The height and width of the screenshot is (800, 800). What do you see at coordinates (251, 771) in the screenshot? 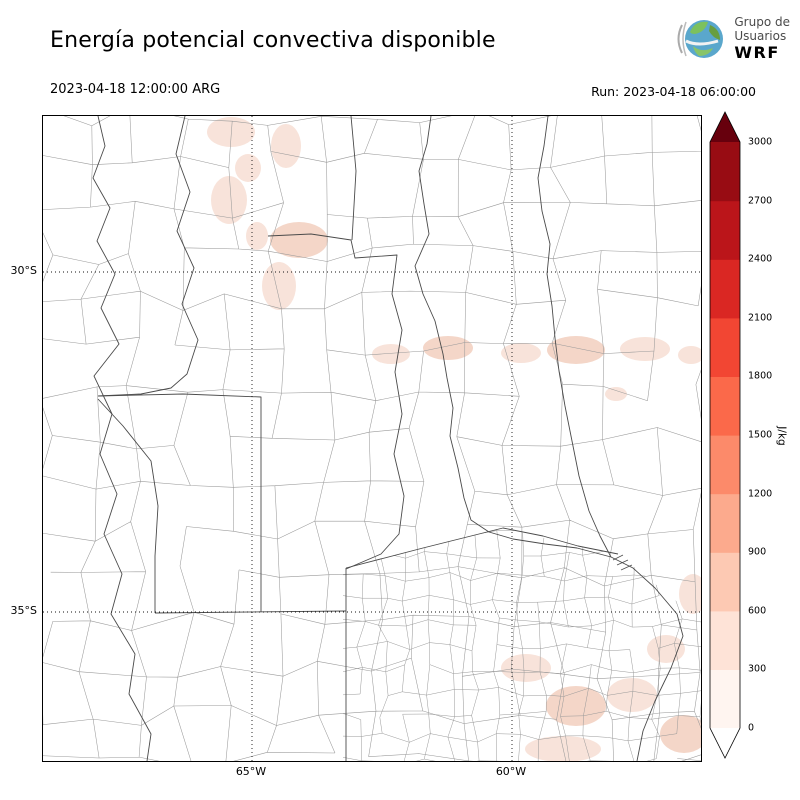
I see `lon-tick-65w: 65°W` at bounding box center [251, 771].